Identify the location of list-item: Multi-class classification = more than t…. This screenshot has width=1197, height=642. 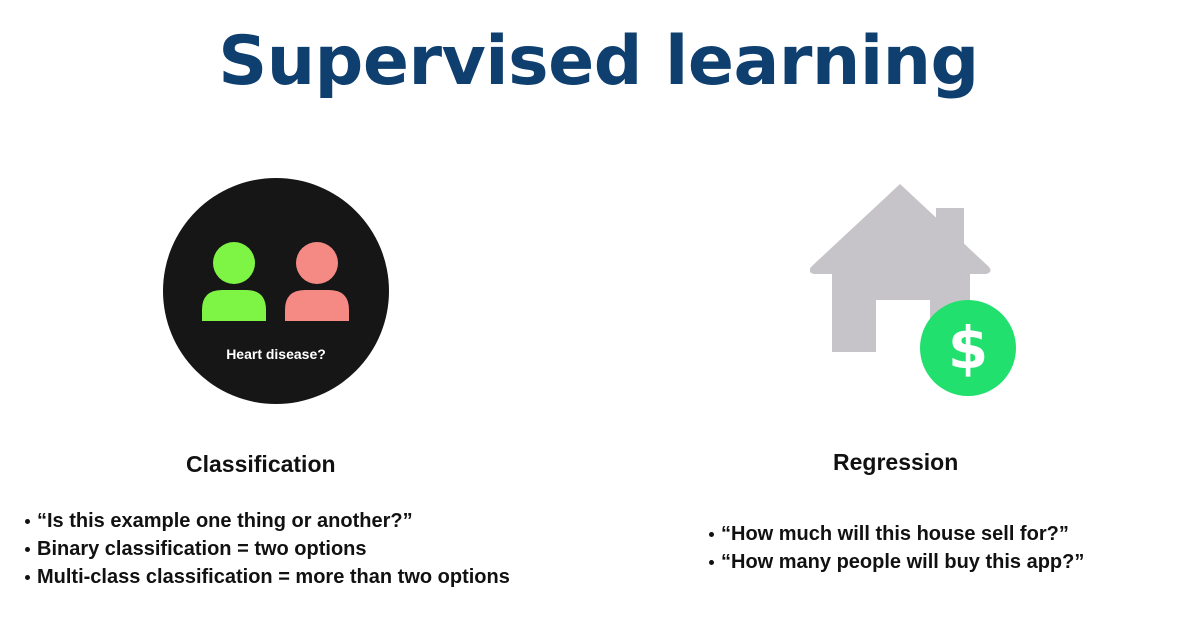
(267, 577).